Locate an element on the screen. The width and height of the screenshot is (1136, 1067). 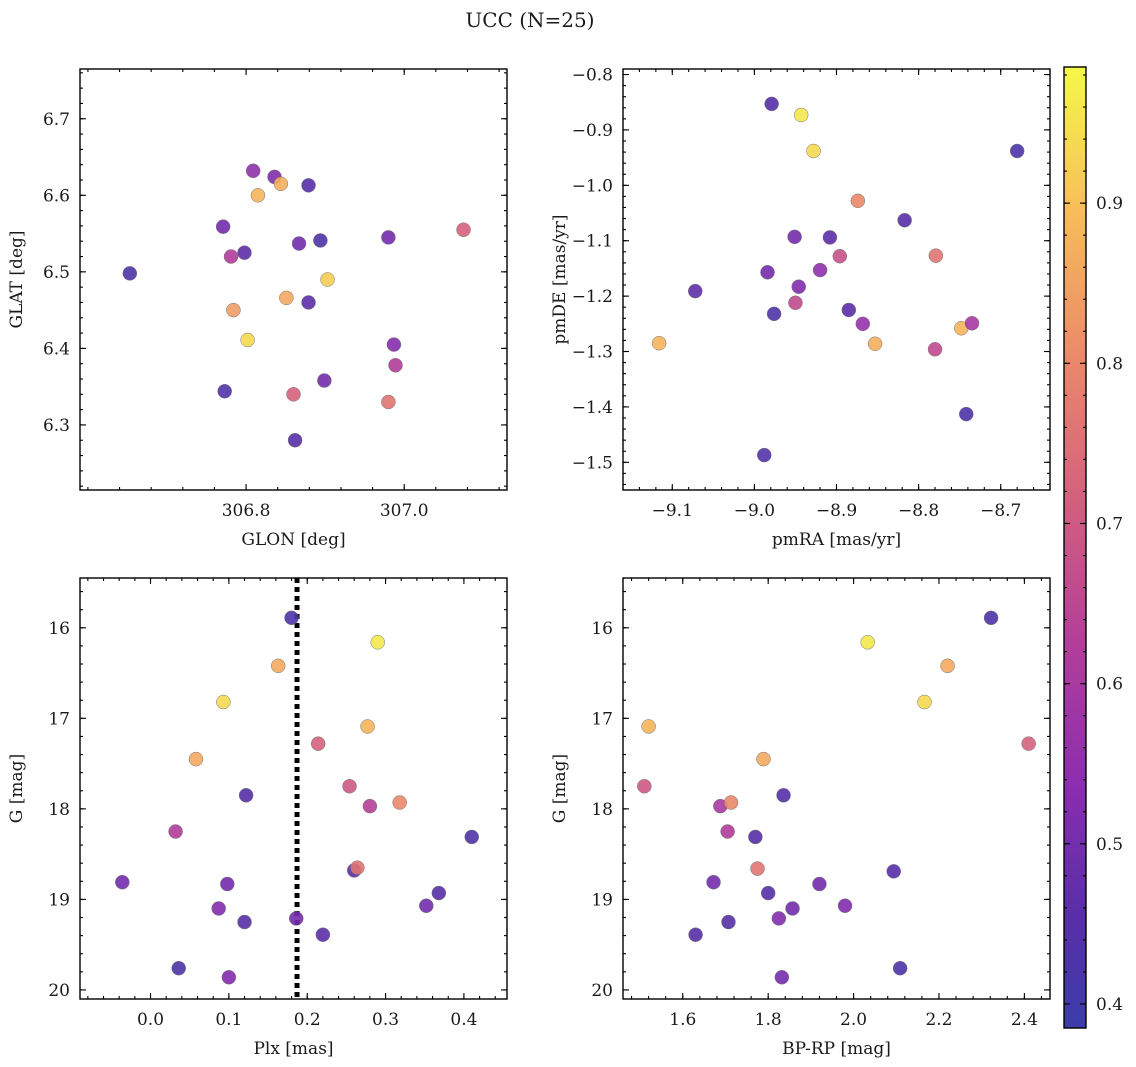
x-tick-label: −8.8 is located at coordinates (918, 511).